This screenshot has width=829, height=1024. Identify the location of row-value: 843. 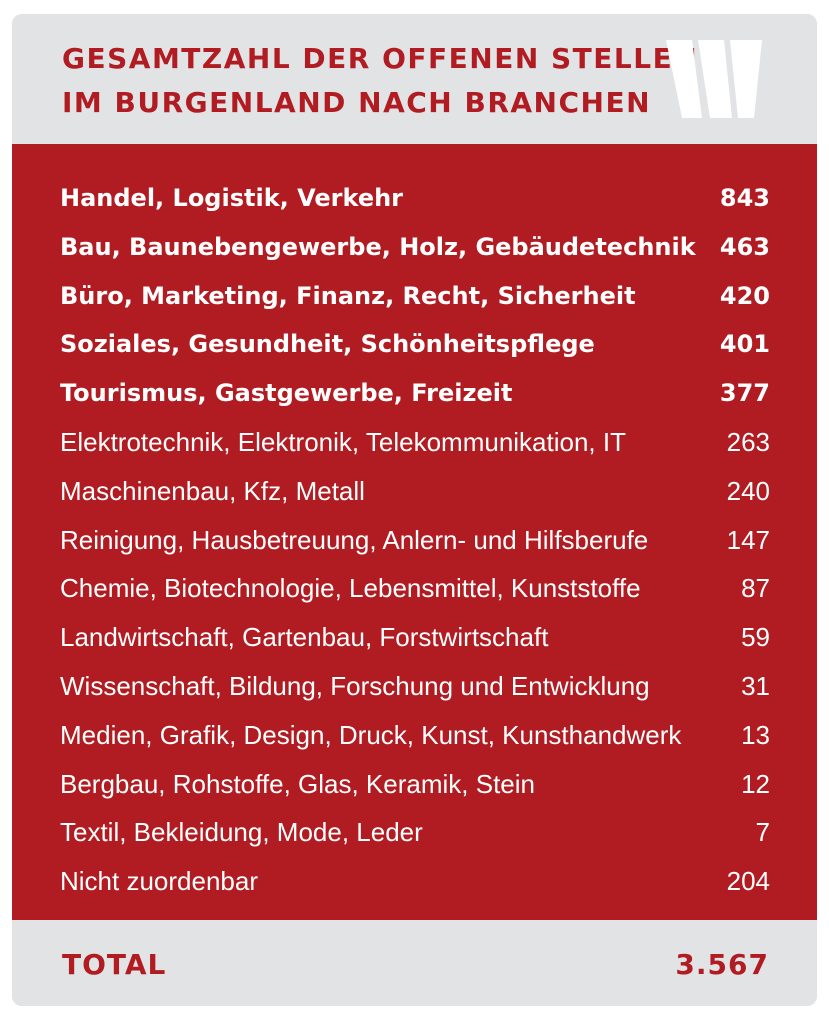
(744, 198).